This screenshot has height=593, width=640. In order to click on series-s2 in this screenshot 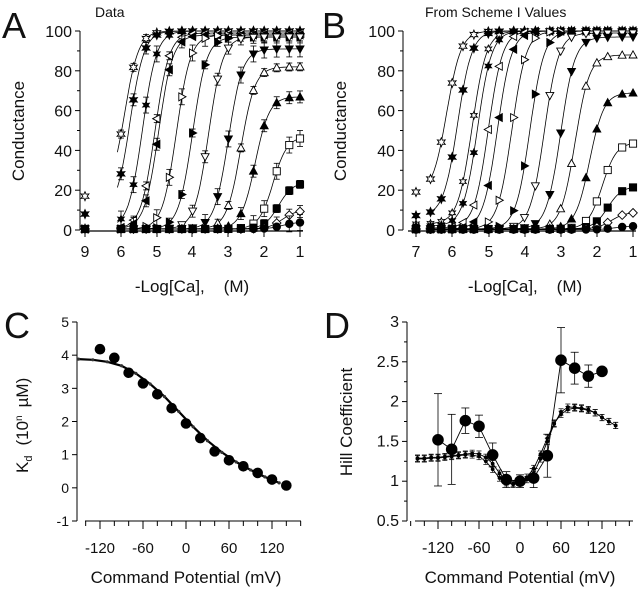, I will do `click(524, 123)`.